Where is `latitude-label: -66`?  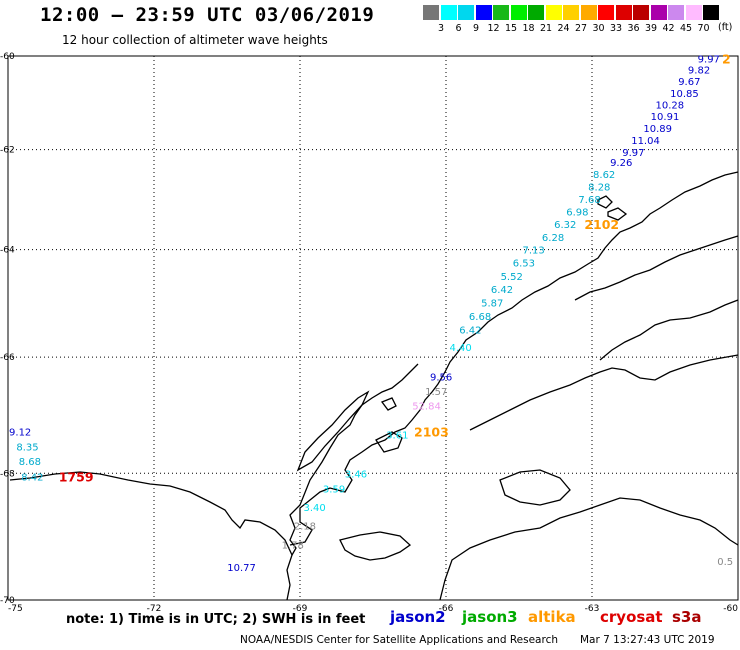 latitude-label: -66 is located at coordinates (7, 358).